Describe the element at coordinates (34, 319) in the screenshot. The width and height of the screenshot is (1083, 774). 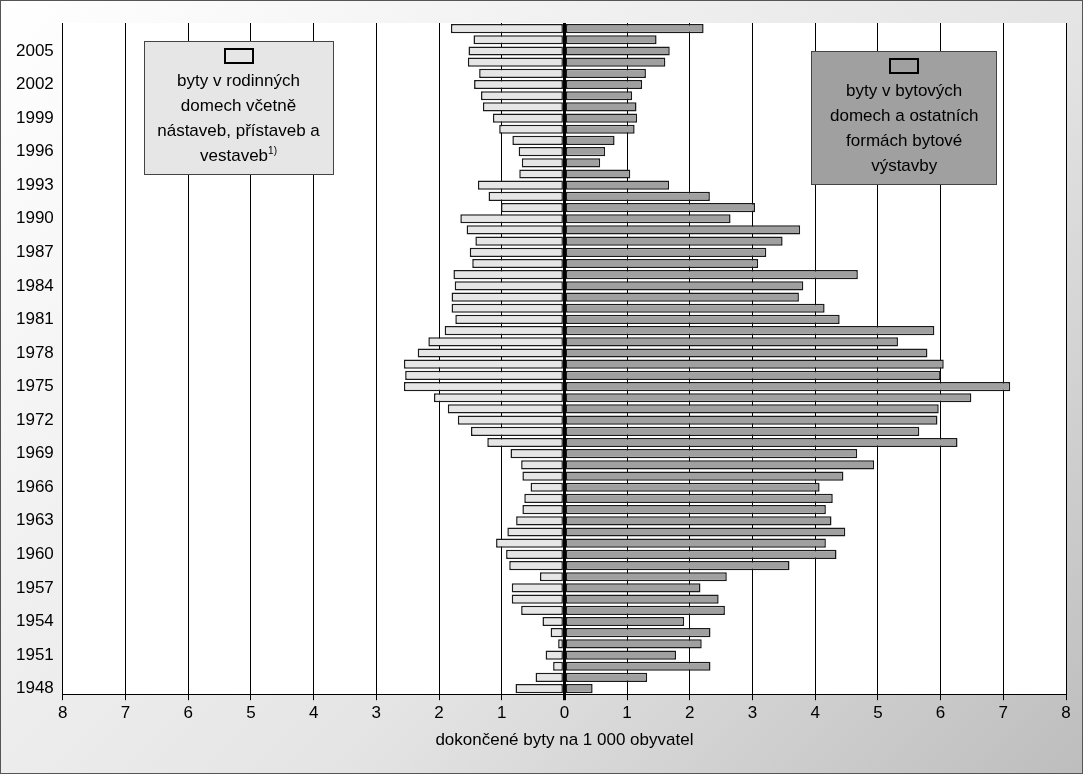
I see `y-tick-label: 1981` at that location.